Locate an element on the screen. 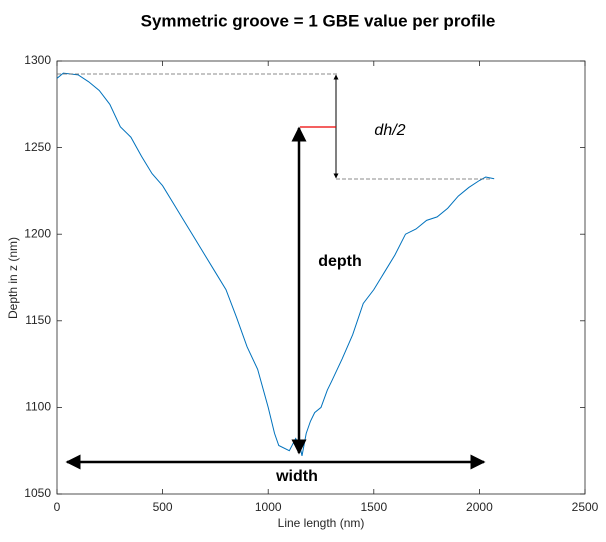 The image size is (606, 542). y-tick-label: 1200 is located at coordinates (37, 233).